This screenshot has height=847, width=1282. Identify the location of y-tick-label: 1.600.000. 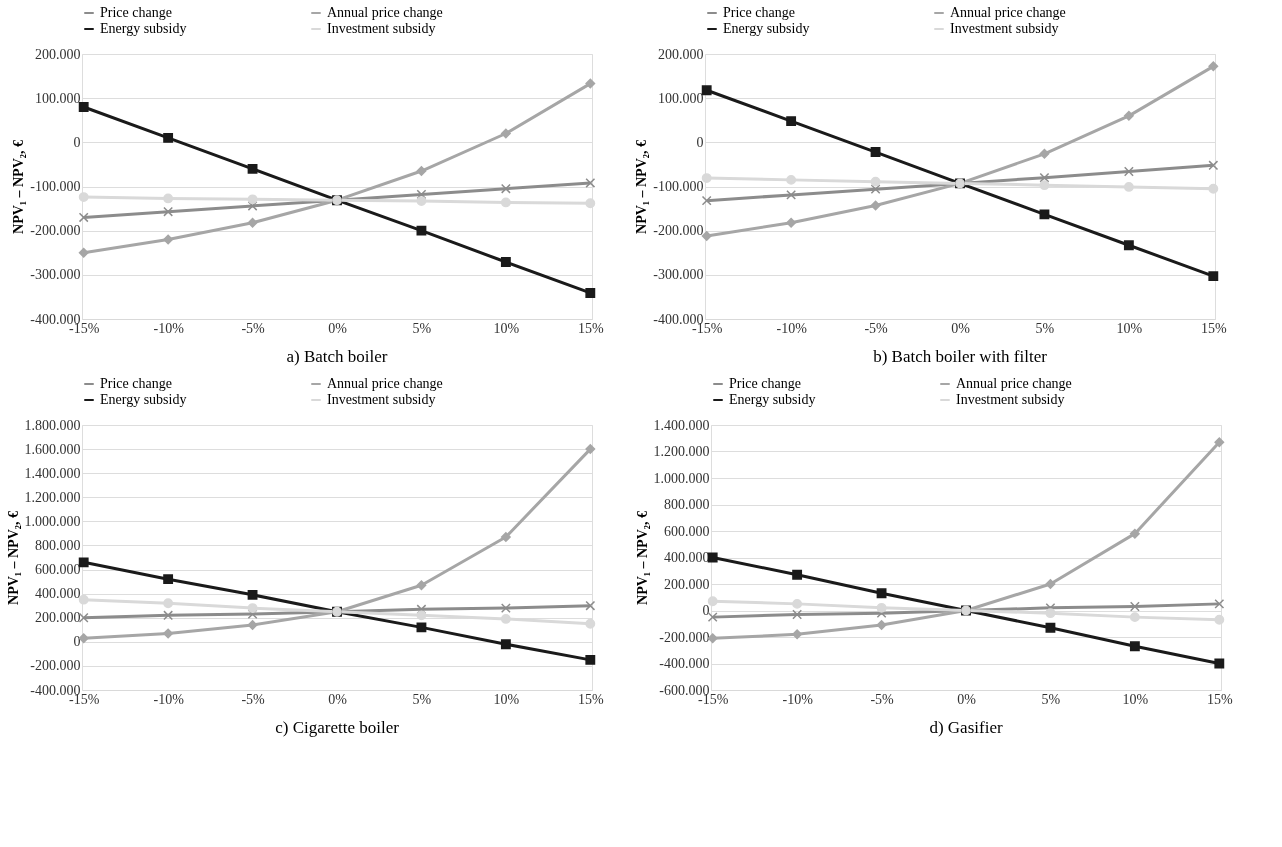
(52, 449).